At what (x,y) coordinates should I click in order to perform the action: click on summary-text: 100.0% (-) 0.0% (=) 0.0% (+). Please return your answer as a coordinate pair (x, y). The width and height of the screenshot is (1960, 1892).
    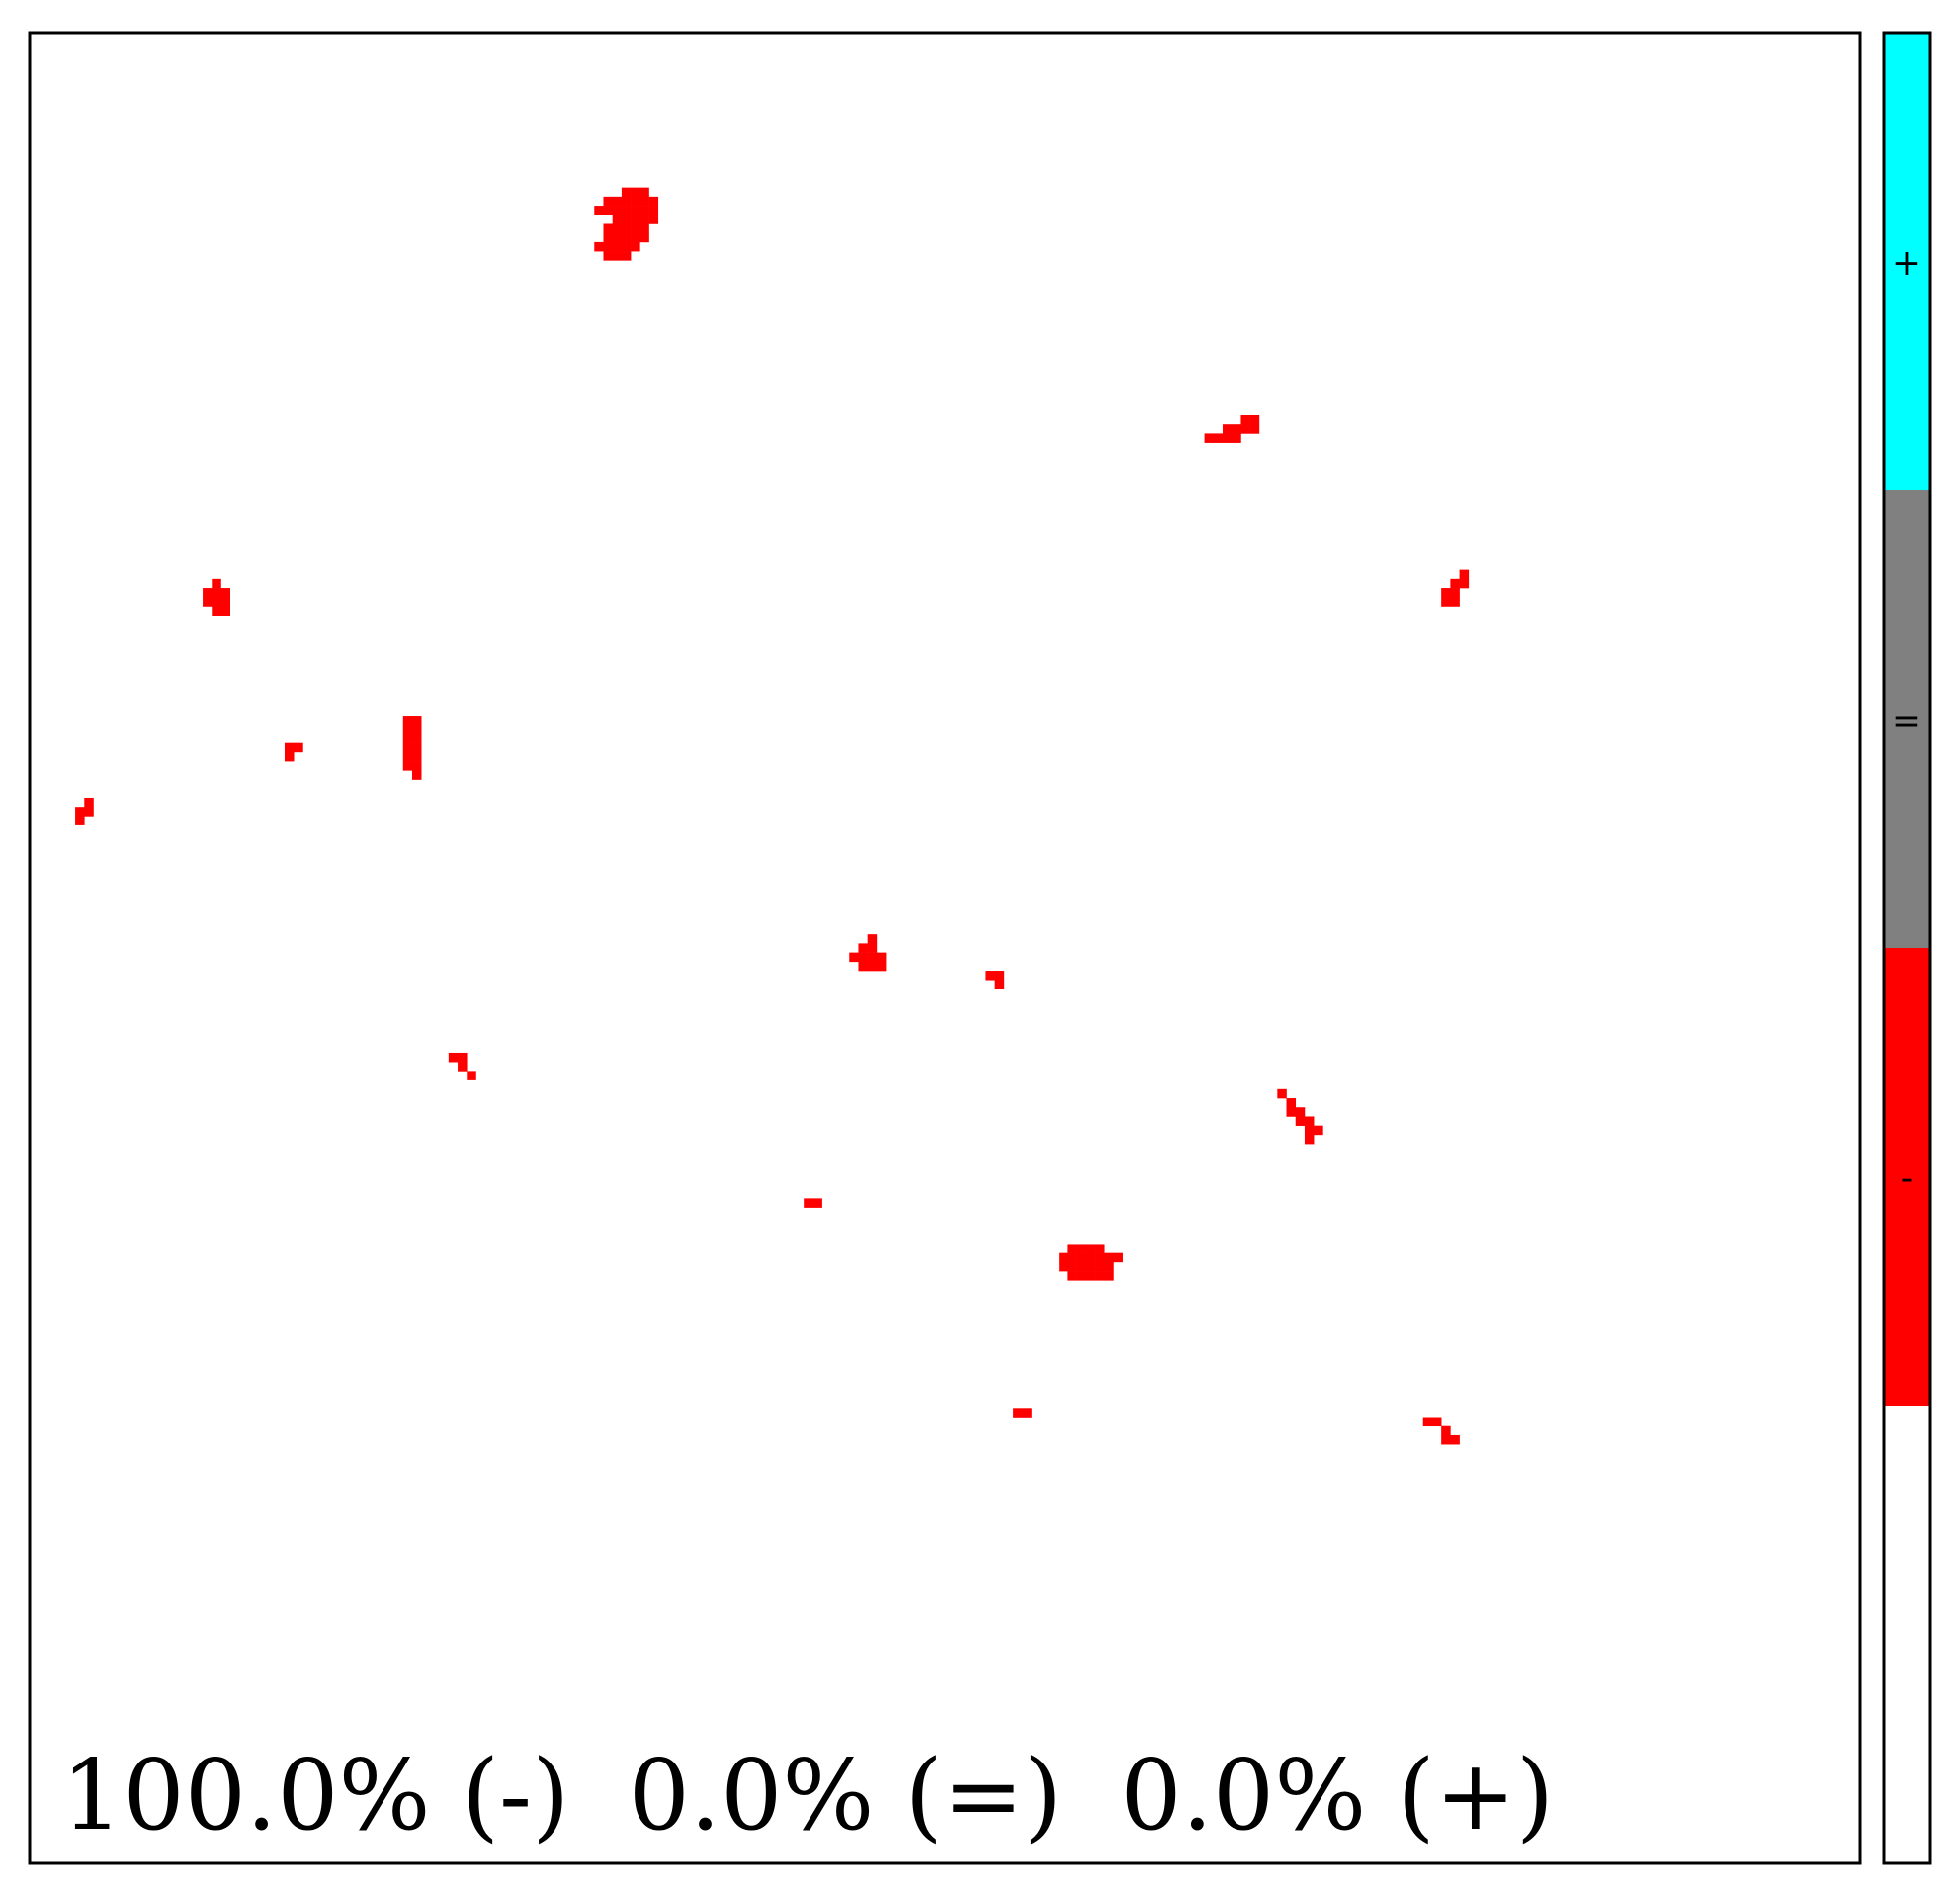
    Looking at the image, I should click on (808, 1796).